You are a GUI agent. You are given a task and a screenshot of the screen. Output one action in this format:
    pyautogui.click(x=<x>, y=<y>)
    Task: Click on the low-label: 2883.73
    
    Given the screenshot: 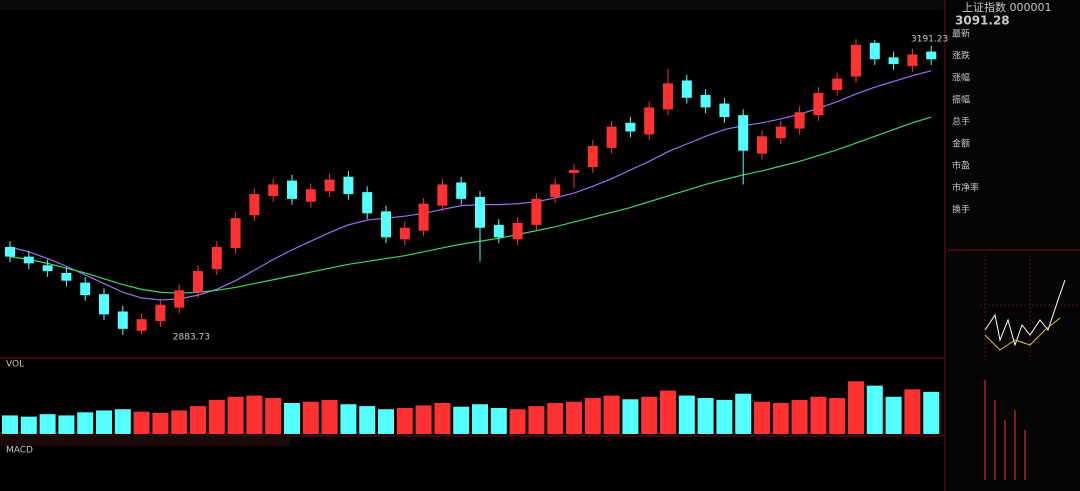 What is the action you would take?
    pyautogui.click(x=191, y=337)
    